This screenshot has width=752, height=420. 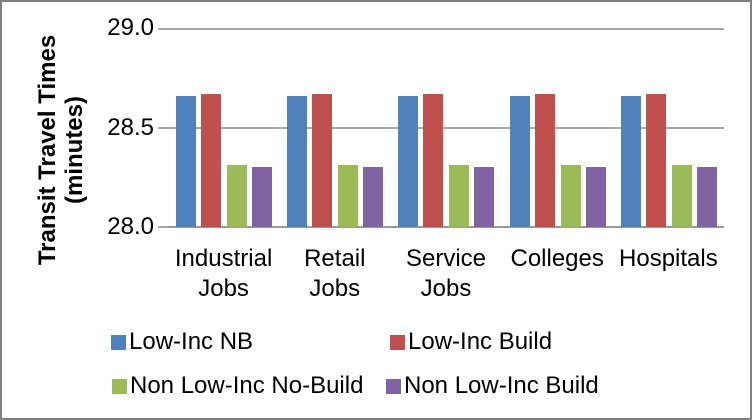 What do you see at coordinates (223, 258) in the screenshot?
I see `x-axis-category-label-line: Industrial` at bounding box center [223, 258].